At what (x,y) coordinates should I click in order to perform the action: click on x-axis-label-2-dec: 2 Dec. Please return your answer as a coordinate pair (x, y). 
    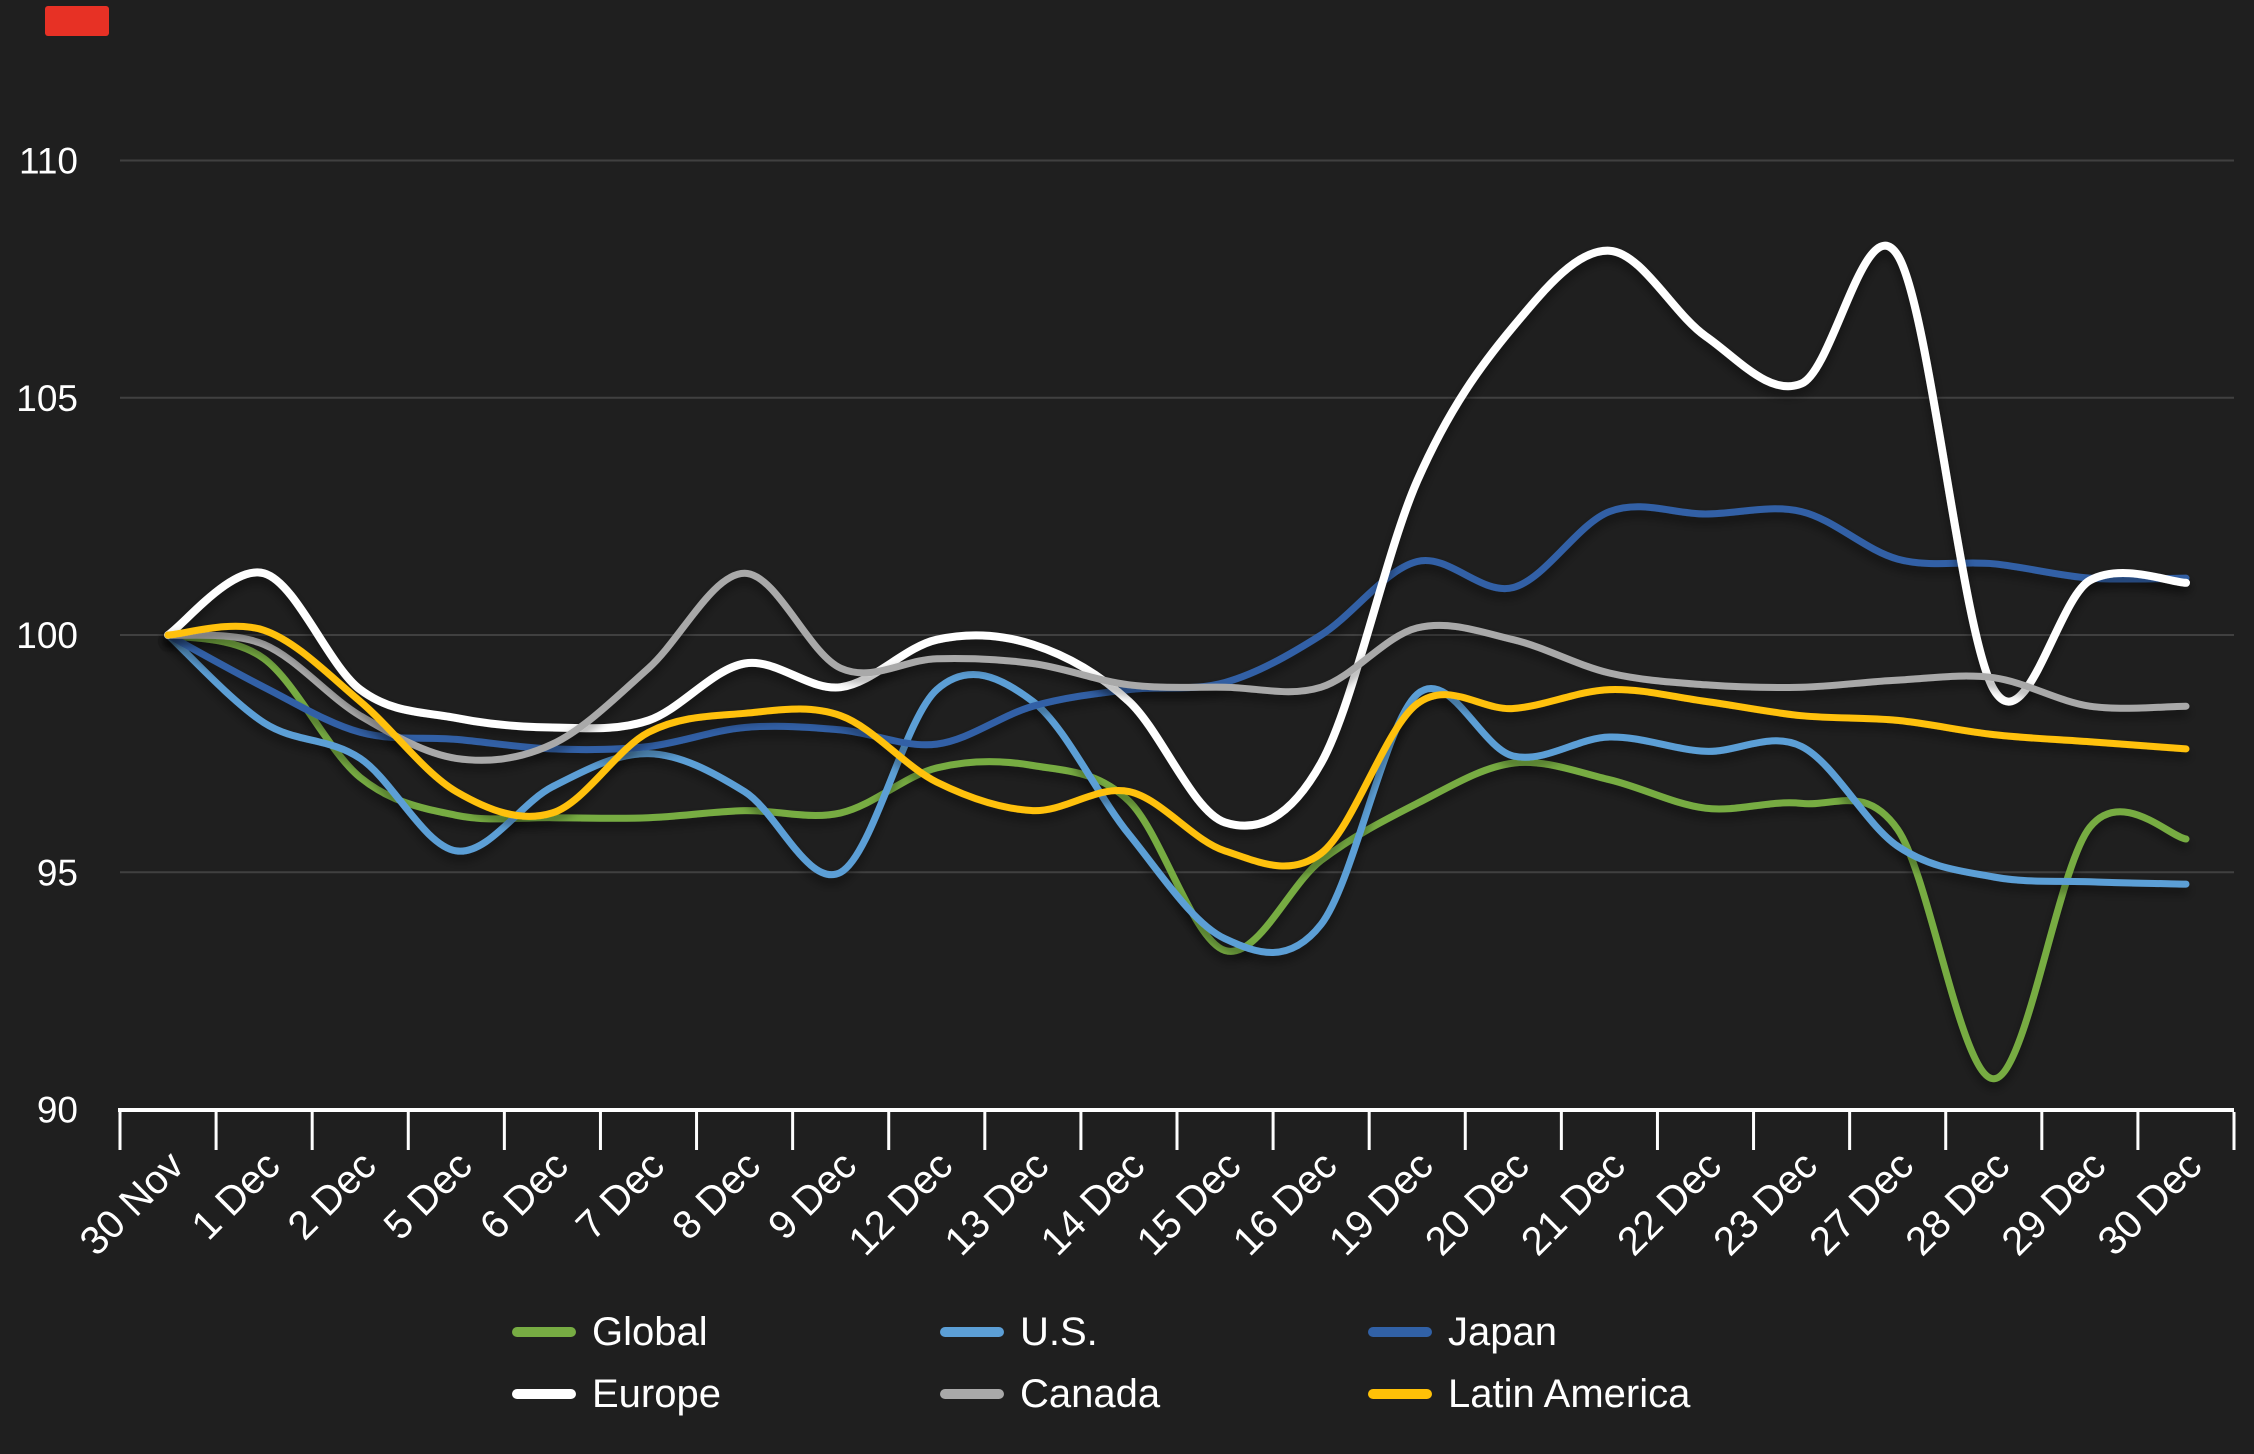
    Looking at the image, I should click on (332, 1195).